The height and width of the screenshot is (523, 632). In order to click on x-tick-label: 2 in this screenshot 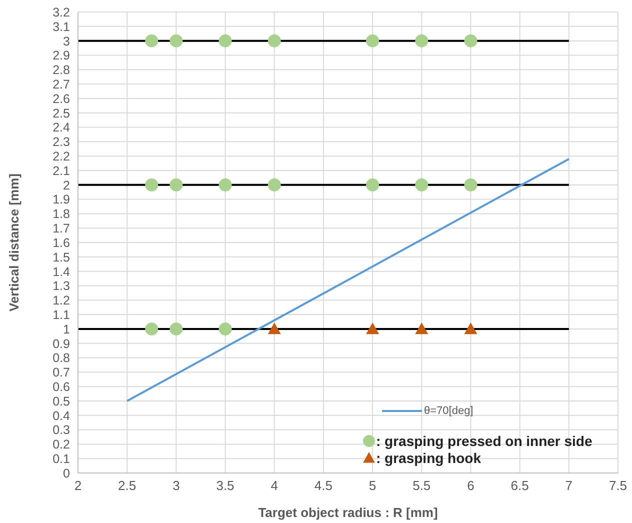, I will do `click(78, 486)`.